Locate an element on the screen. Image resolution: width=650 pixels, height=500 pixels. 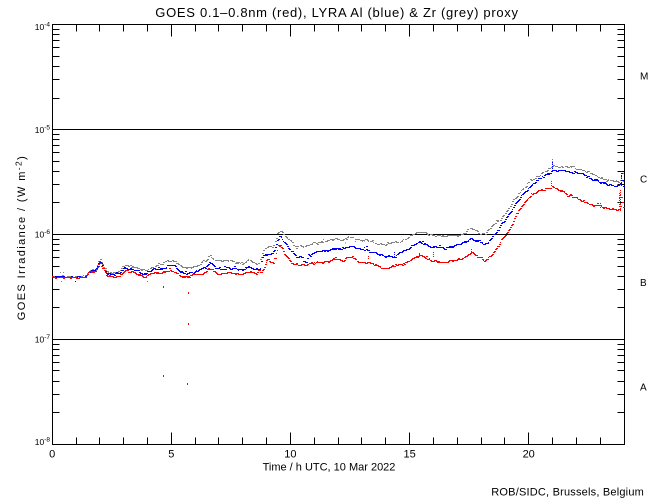
svg-text: 10⁻⁵ is located at coordinates (43, 130).